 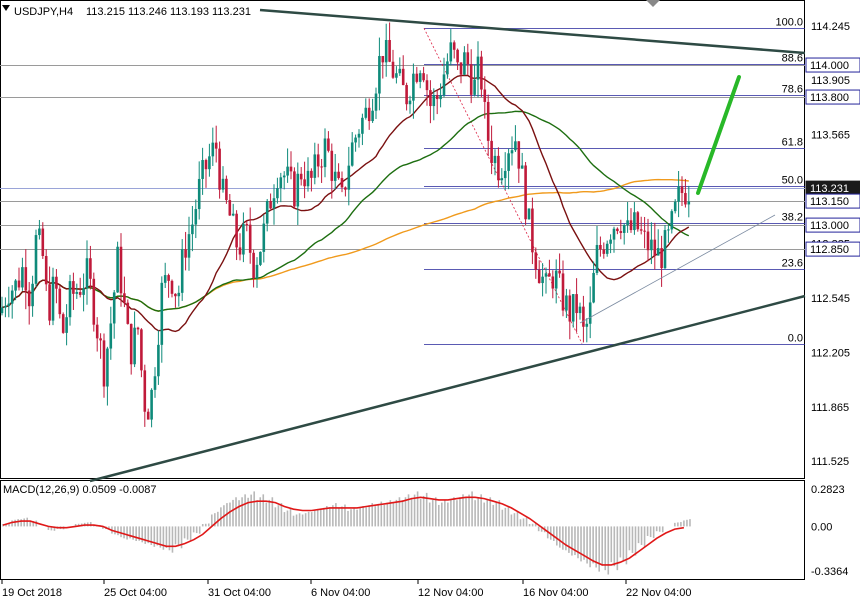 I want to click on macd-signal-line, so click(x=343, y=531).